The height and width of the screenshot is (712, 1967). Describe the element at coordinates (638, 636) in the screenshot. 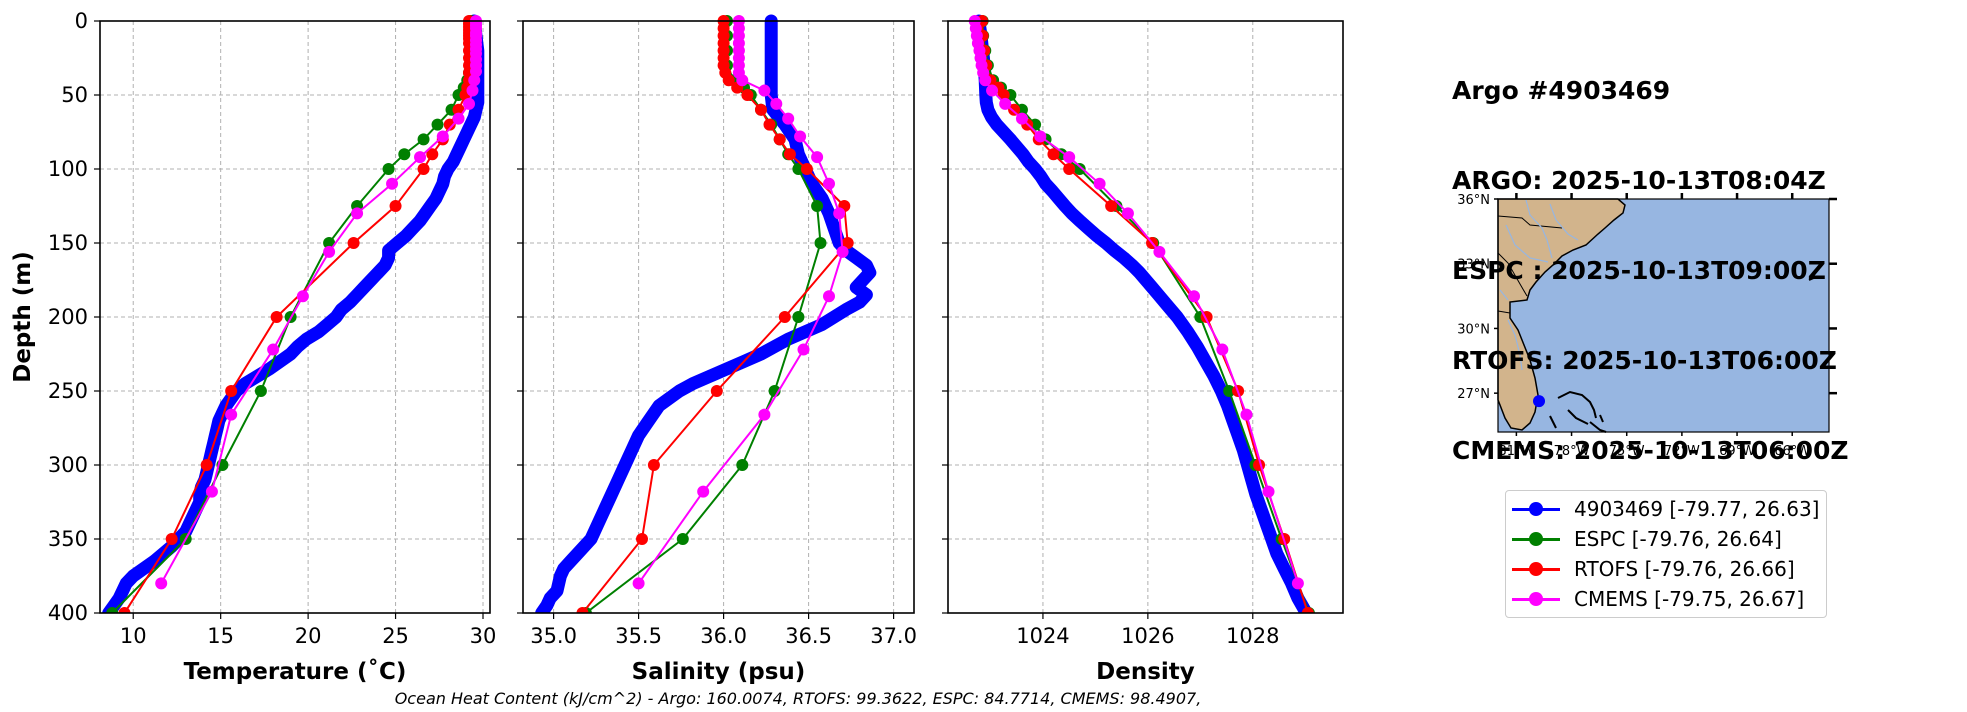

I see `x-tick-label: 35.5` at that location.